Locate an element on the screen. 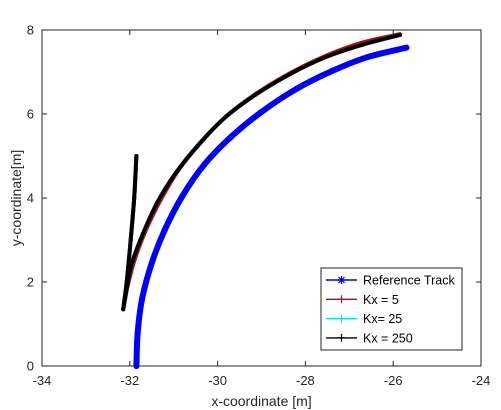 The height and width of the screenshot is (410, 501). y-tick-label: 6 is located at coordinates (30, 114).